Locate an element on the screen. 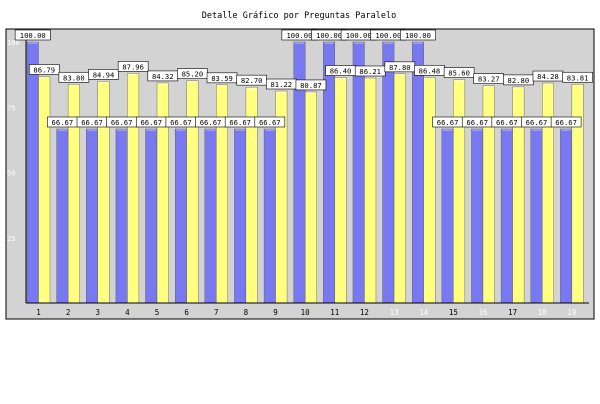  data-label: 86.21 is located at coordinates (370, 71).